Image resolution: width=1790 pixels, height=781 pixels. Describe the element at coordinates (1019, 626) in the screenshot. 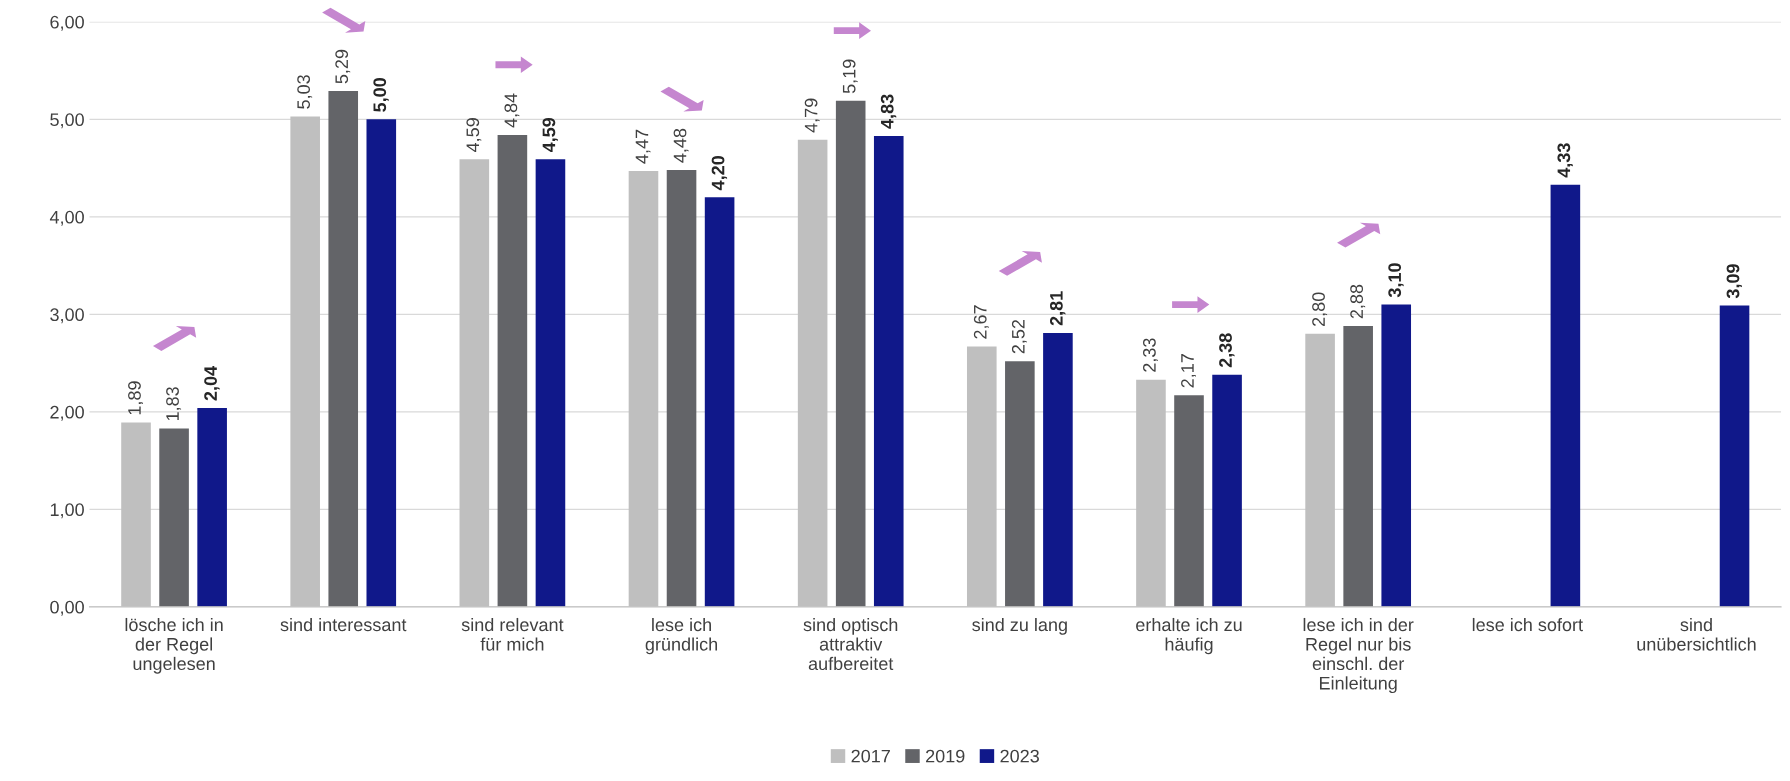

I see `x-tick-label: sind zu lang` at that location.